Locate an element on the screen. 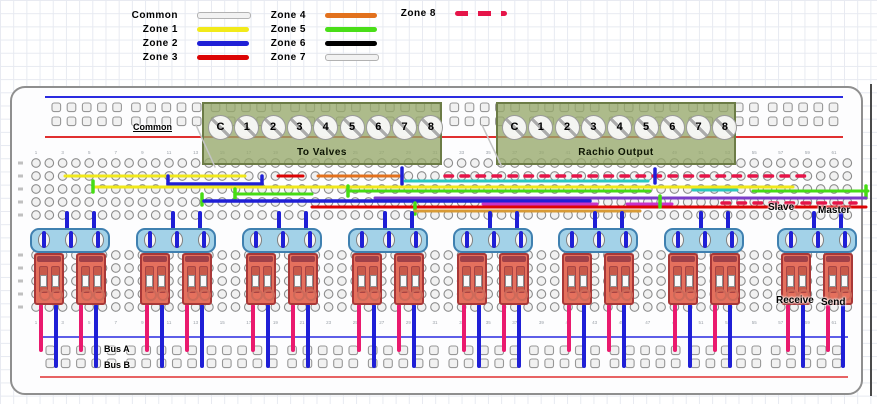  bus-a-label: Bus A is located at coordinates (117, 349).